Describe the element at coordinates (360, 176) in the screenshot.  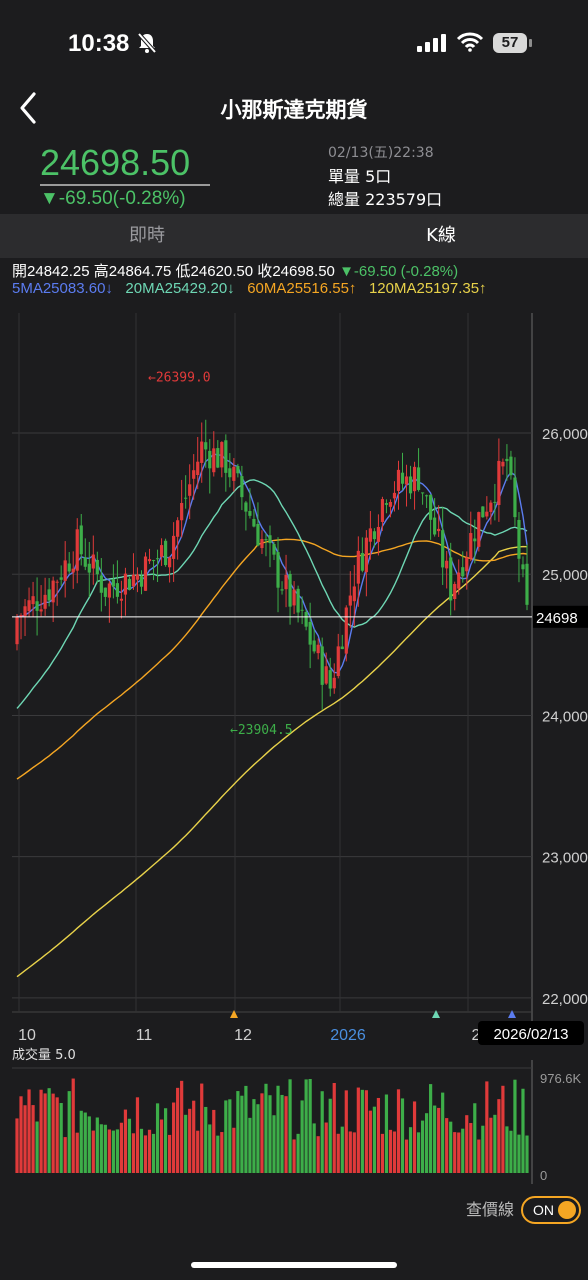
I see `unit-volume: 單量 5口` at that location.